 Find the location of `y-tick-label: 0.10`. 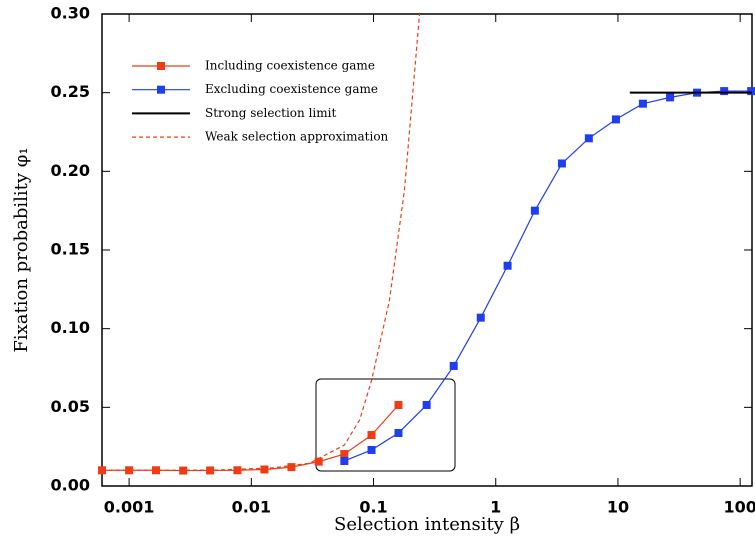

y-tick-label: 0.10 is located at coordinates (70, 327).